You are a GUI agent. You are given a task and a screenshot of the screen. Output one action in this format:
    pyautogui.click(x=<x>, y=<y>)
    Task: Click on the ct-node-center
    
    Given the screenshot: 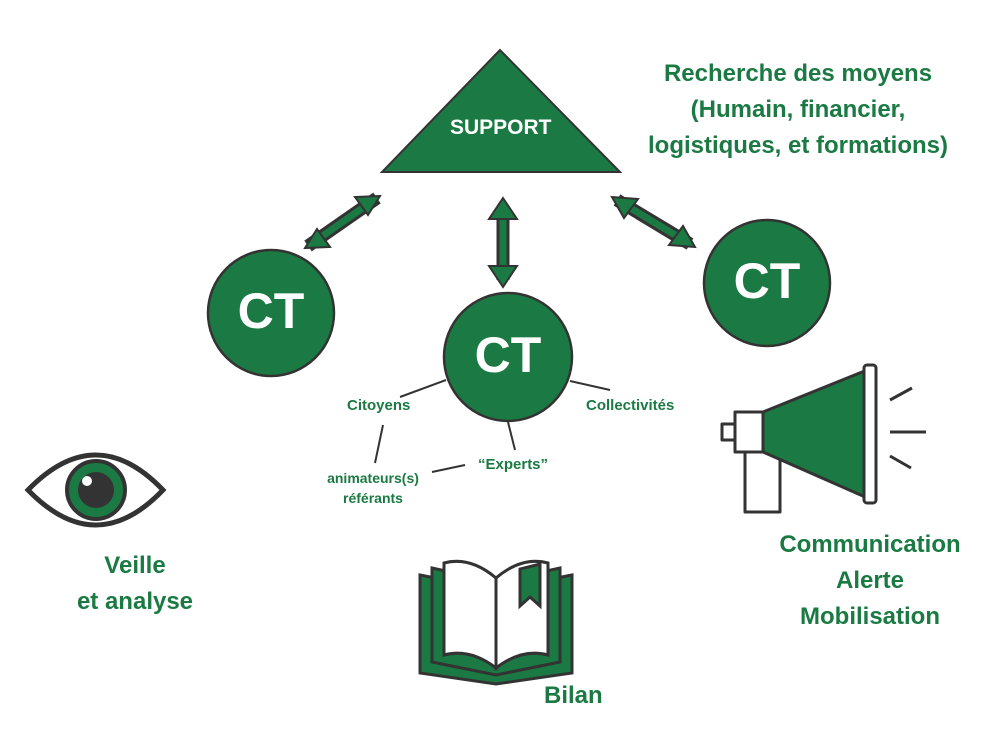 What is the action you would take?
    pyautogui.click(x=508, y=357)
    